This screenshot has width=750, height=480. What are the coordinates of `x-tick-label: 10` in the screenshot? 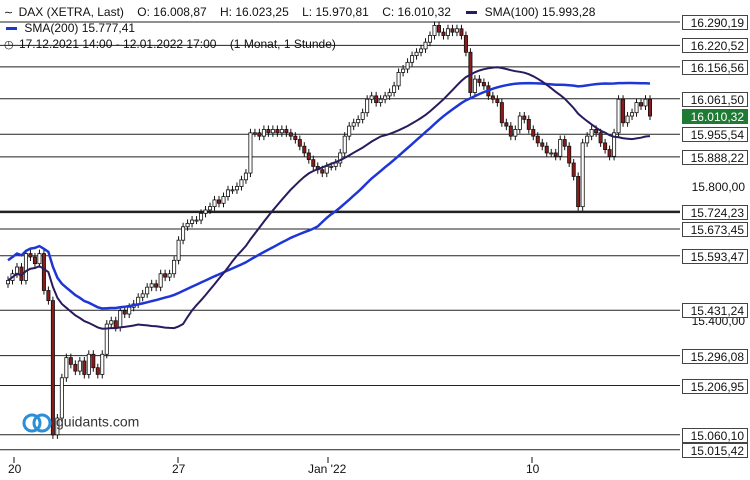 It's located at (533, 469).